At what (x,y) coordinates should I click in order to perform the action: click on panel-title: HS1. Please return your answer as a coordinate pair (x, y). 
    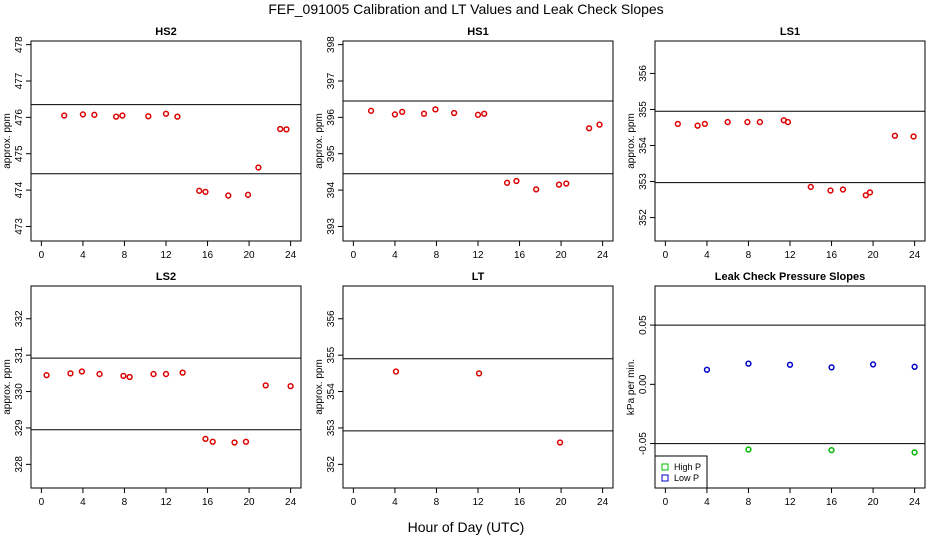
    Looking at the image, I should click on (477, 32).